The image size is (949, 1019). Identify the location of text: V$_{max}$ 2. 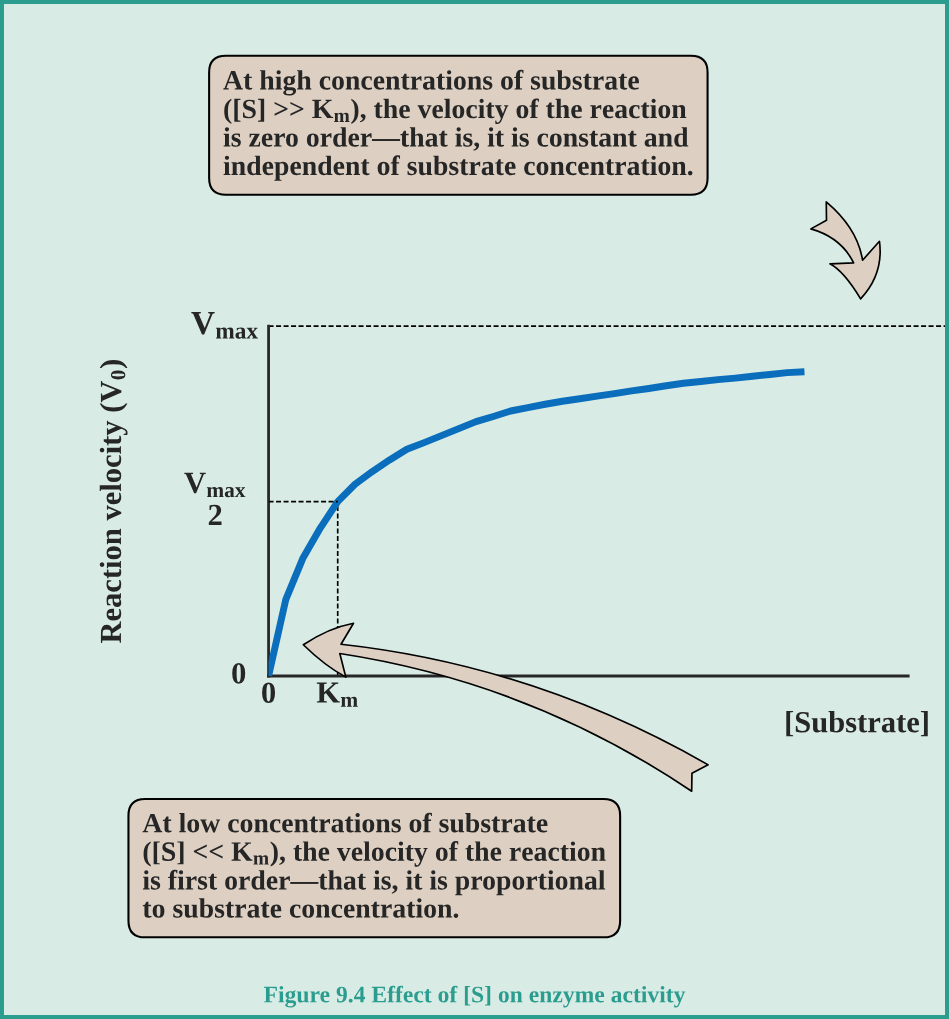
(215, 498).